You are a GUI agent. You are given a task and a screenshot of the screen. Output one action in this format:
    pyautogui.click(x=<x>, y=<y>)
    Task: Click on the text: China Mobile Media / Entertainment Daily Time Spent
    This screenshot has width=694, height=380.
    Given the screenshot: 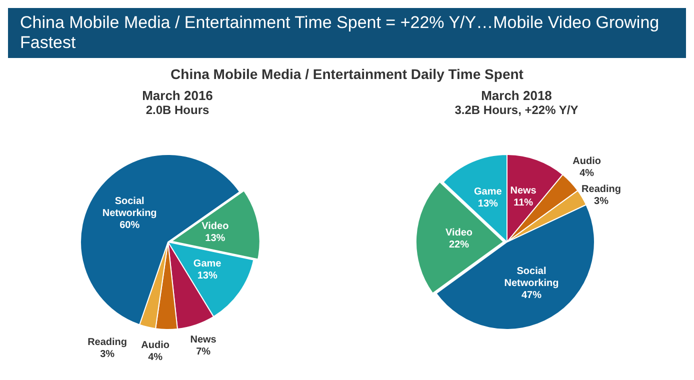 What is the action you would take?
    pyautogui.click(x=347, y=74)
    